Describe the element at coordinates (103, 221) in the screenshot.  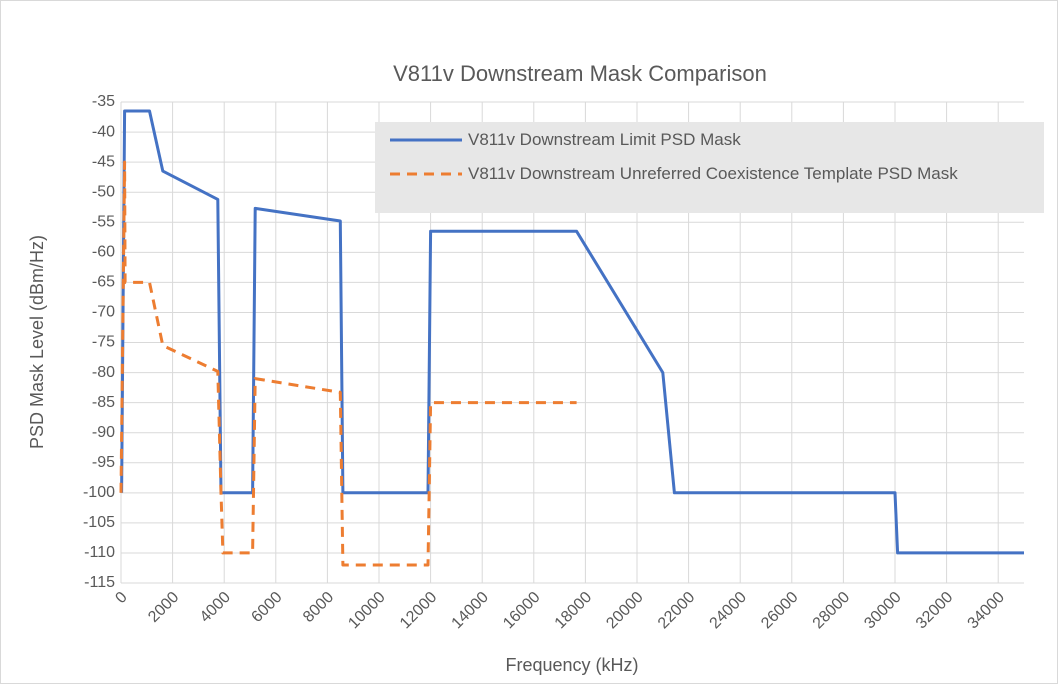
I see `y-tick-label: -55` at that location.